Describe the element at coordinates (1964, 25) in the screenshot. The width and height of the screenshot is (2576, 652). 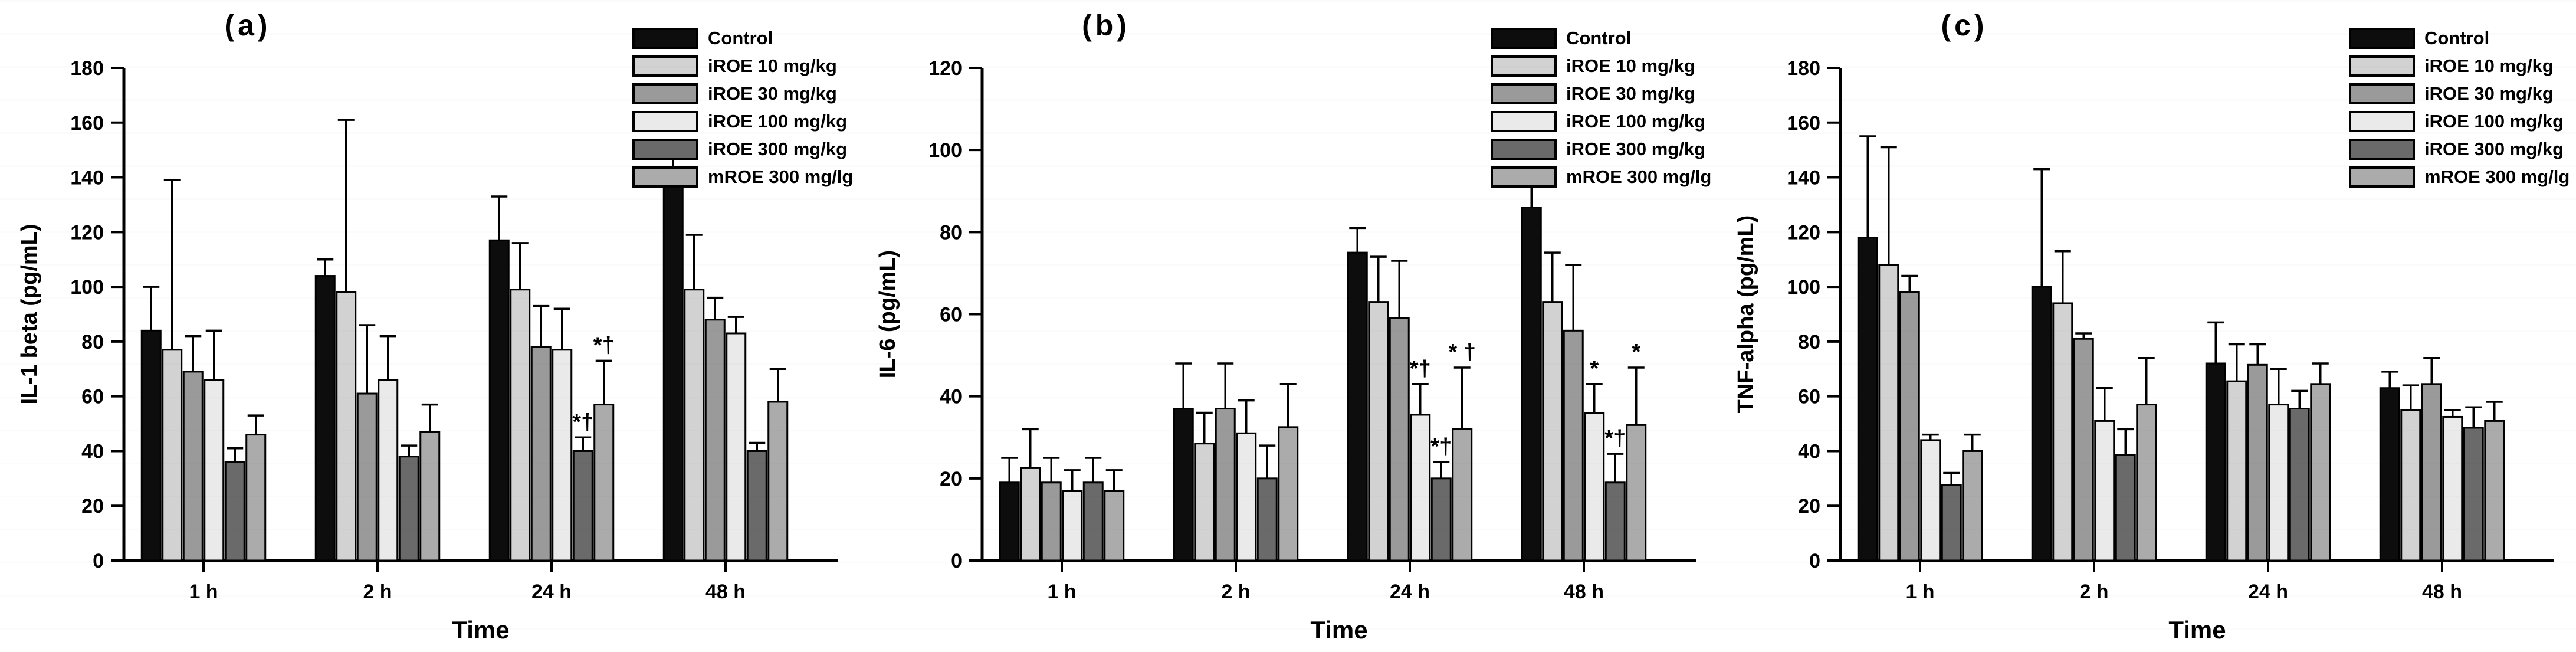
I see `panel-c-title: (c)` at that location.